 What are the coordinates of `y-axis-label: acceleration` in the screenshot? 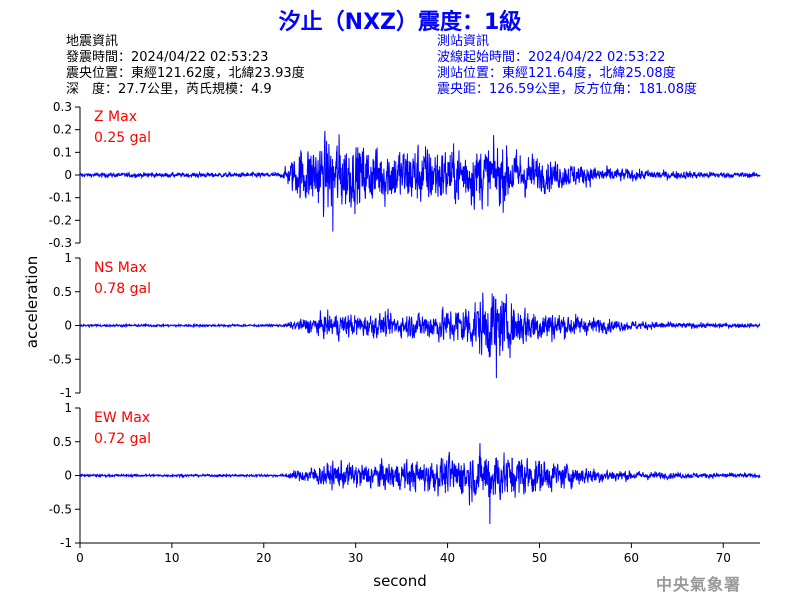 It's located at (32, 302).